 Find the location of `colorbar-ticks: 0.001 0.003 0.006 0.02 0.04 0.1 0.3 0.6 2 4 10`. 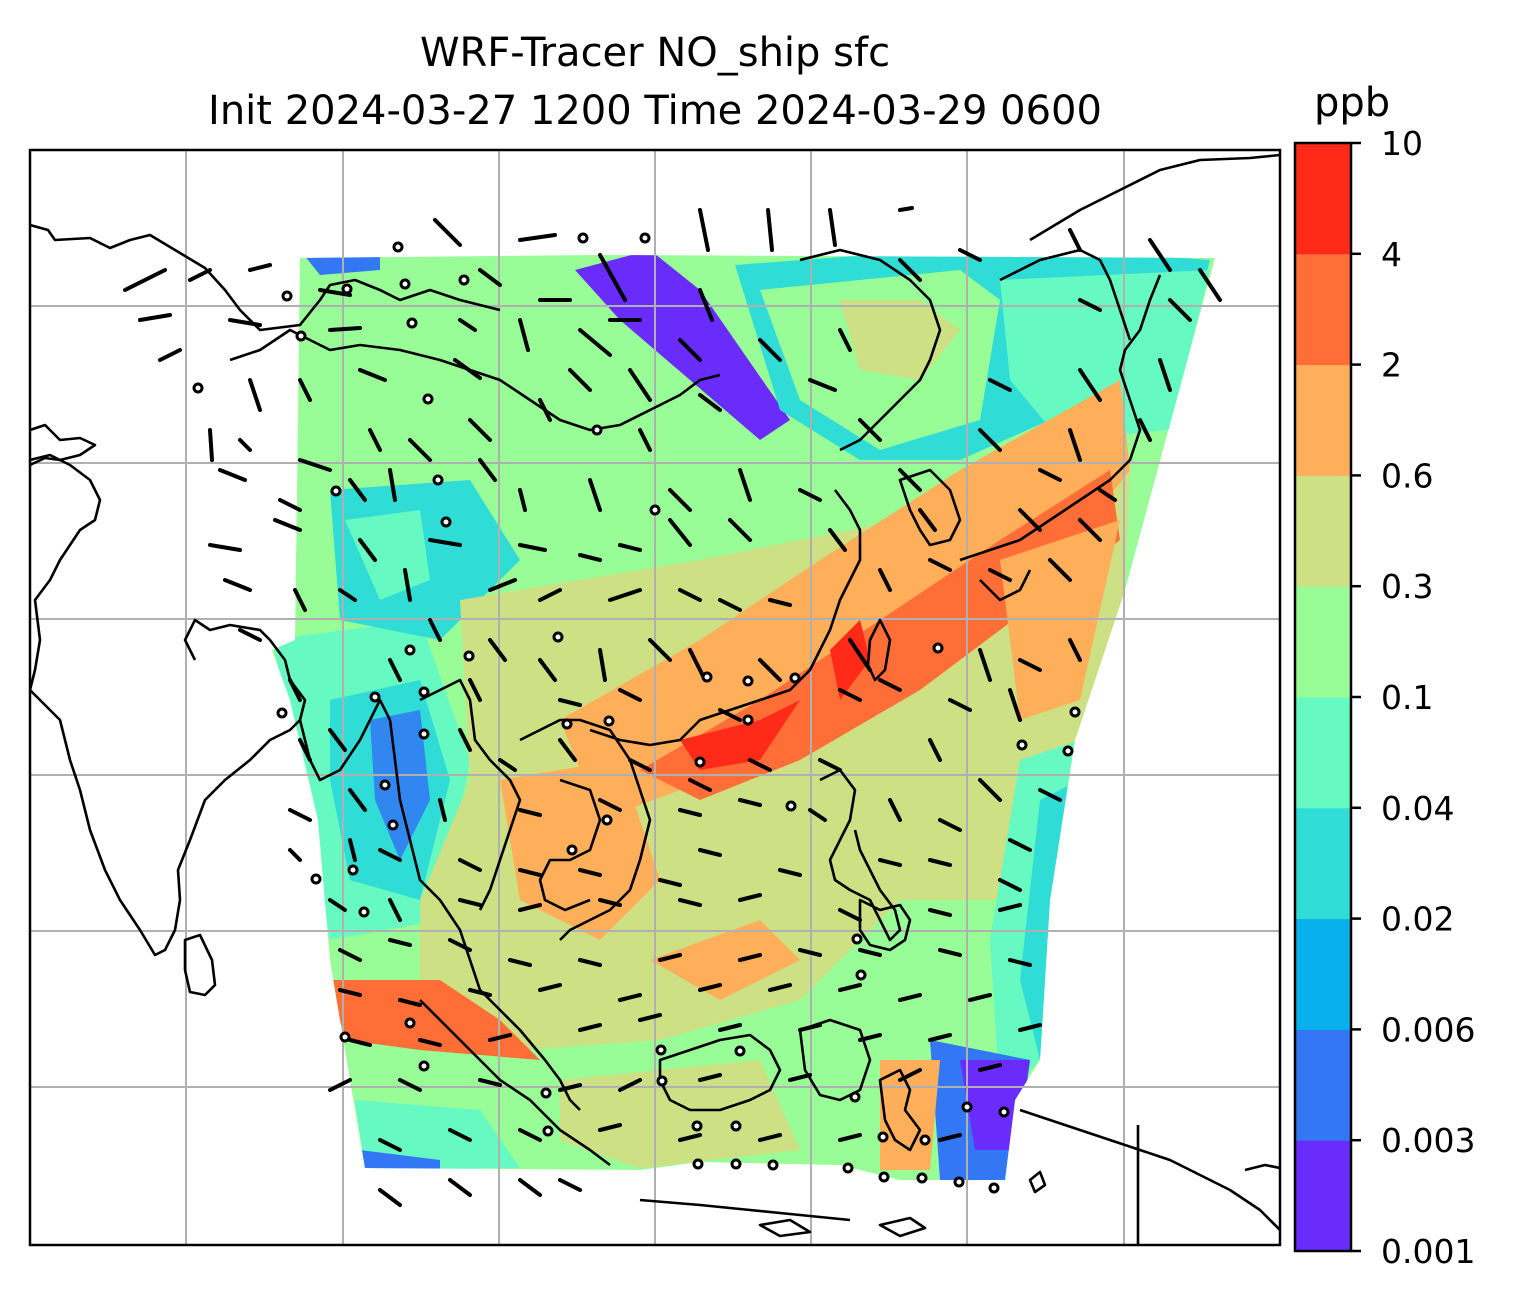

colorbar-ticks: 0.001 0.003 0.006 0.02 0.04 0.1 0.3 0.6 2 4 10 is located at coordinates (1413, 697).